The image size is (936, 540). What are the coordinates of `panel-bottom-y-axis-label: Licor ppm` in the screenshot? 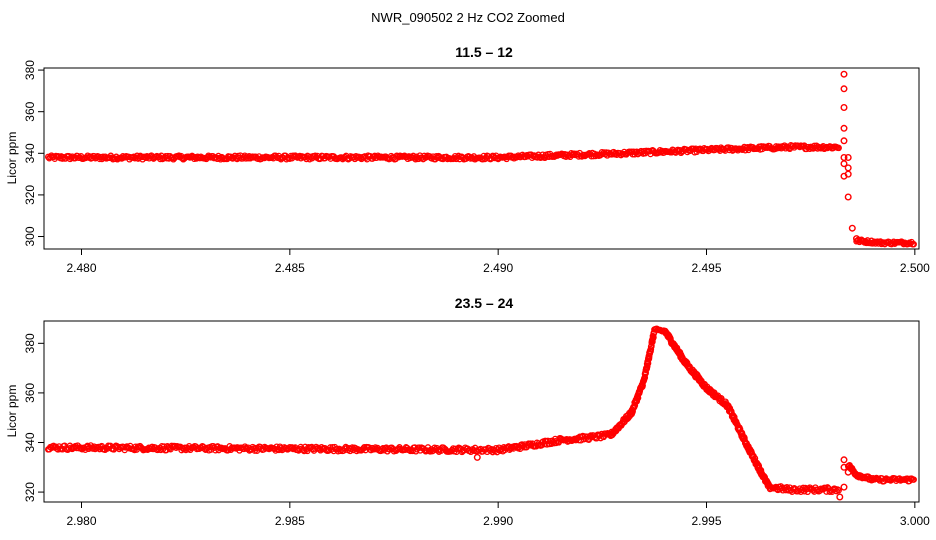 It's located at (12, 411).